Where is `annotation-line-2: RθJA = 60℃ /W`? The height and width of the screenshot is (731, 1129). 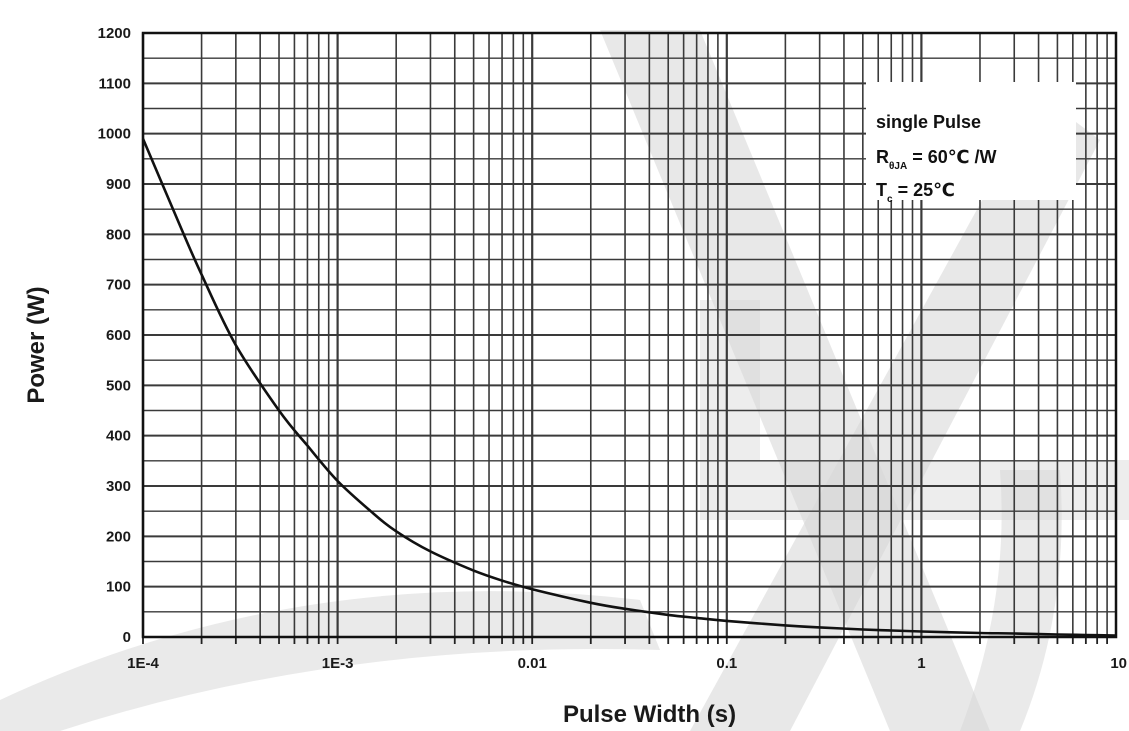
annotation-line-2: RθJA = 60℃ /W is located at coordinates (936, 159).